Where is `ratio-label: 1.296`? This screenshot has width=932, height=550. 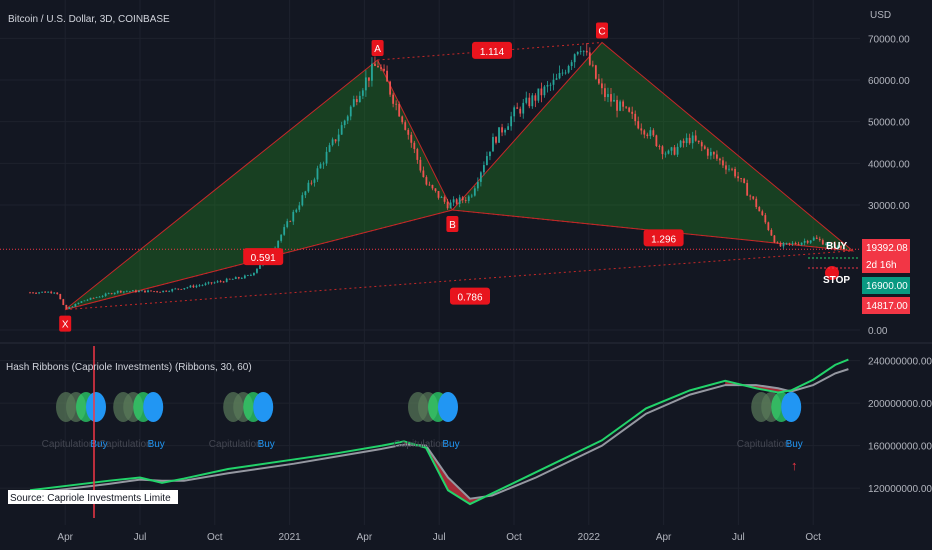 ratio-label: 1.296 is located at coordinates (663, 239).